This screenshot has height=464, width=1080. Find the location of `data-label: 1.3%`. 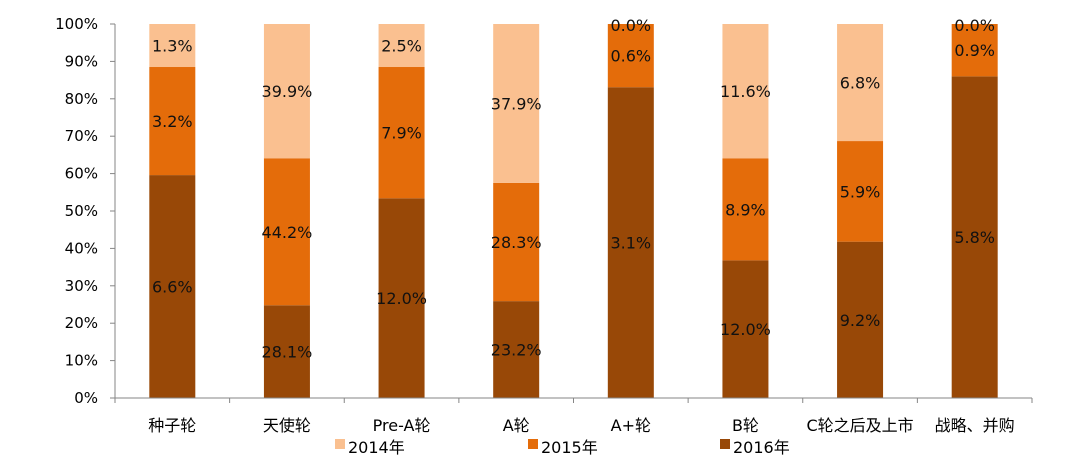

data-label: 1.3% is located at coordinates (172, 46).